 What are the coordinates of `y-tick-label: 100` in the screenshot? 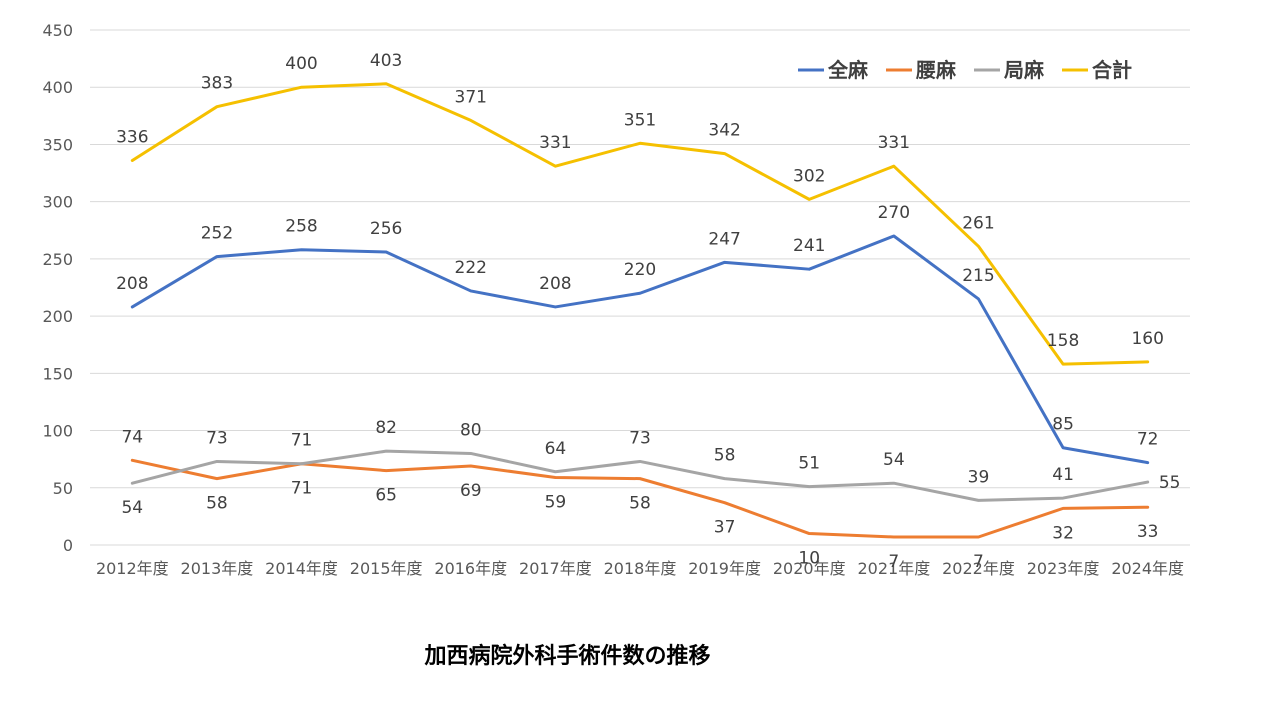 It's located at (57, 431).